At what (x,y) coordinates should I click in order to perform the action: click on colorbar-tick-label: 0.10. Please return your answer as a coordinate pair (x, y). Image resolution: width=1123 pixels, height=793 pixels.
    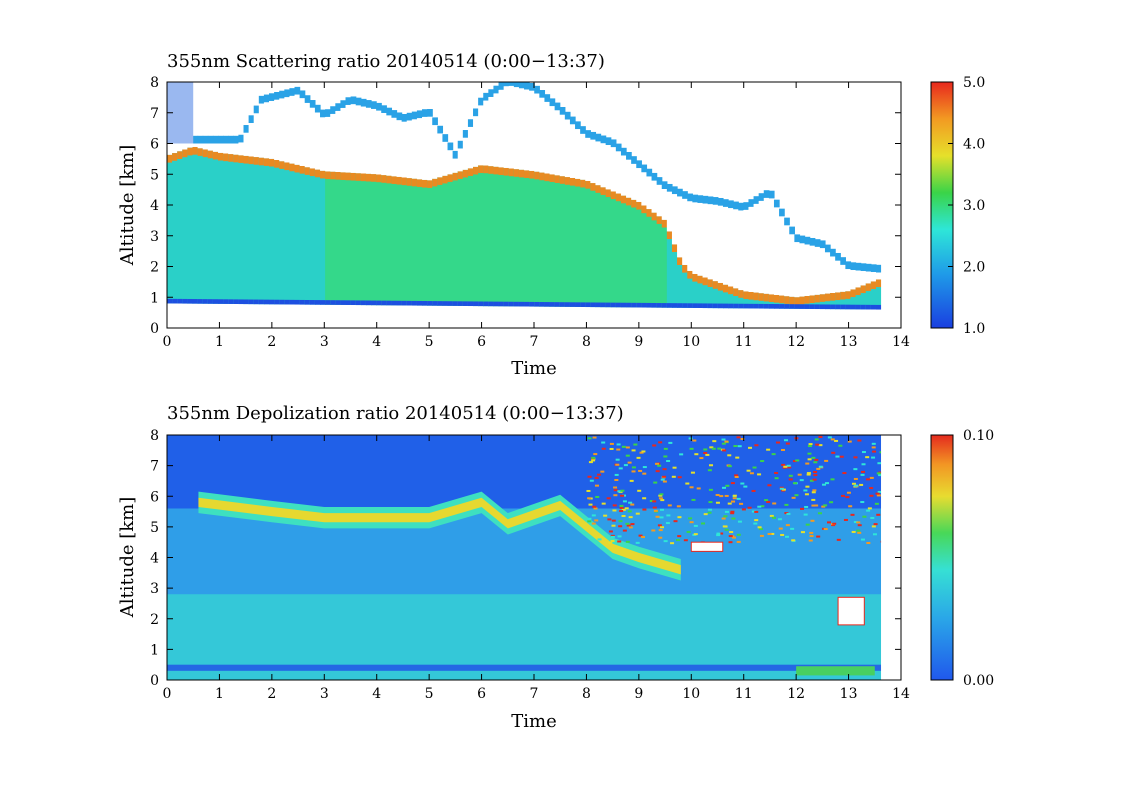
    Looking at the image, I should click on (978, 436).